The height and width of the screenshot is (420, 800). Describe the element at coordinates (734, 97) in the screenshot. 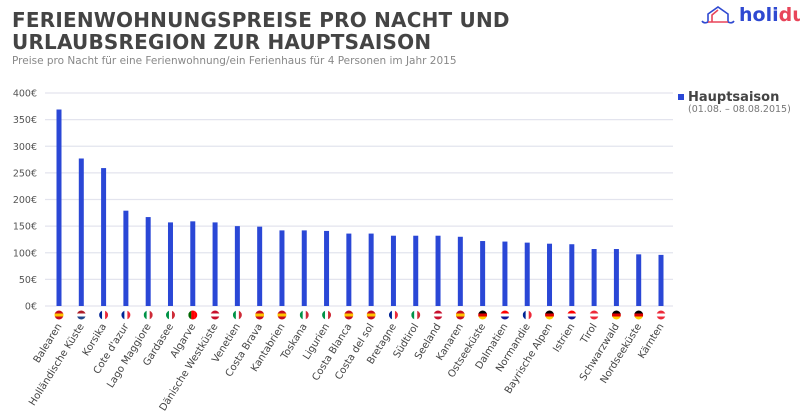

I see `legend-label: Hauptsaison` at that location.